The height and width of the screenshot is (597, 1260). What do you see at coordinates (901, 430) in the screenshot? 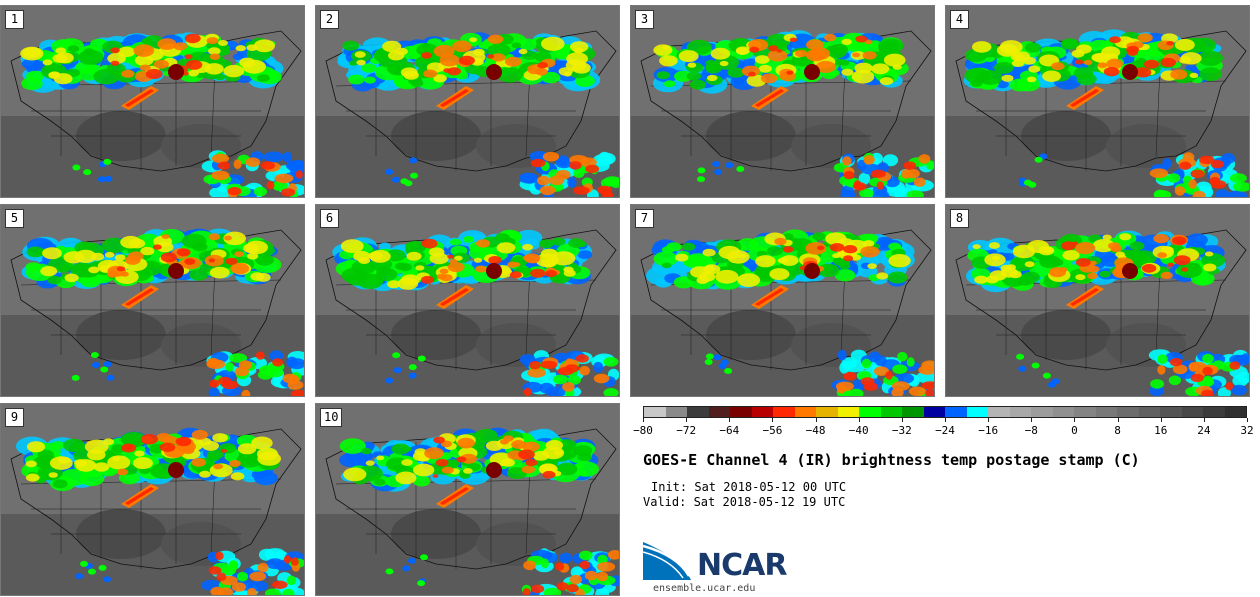
I see `colorbar-tick-label: −32` at bounding box center [901, 430].